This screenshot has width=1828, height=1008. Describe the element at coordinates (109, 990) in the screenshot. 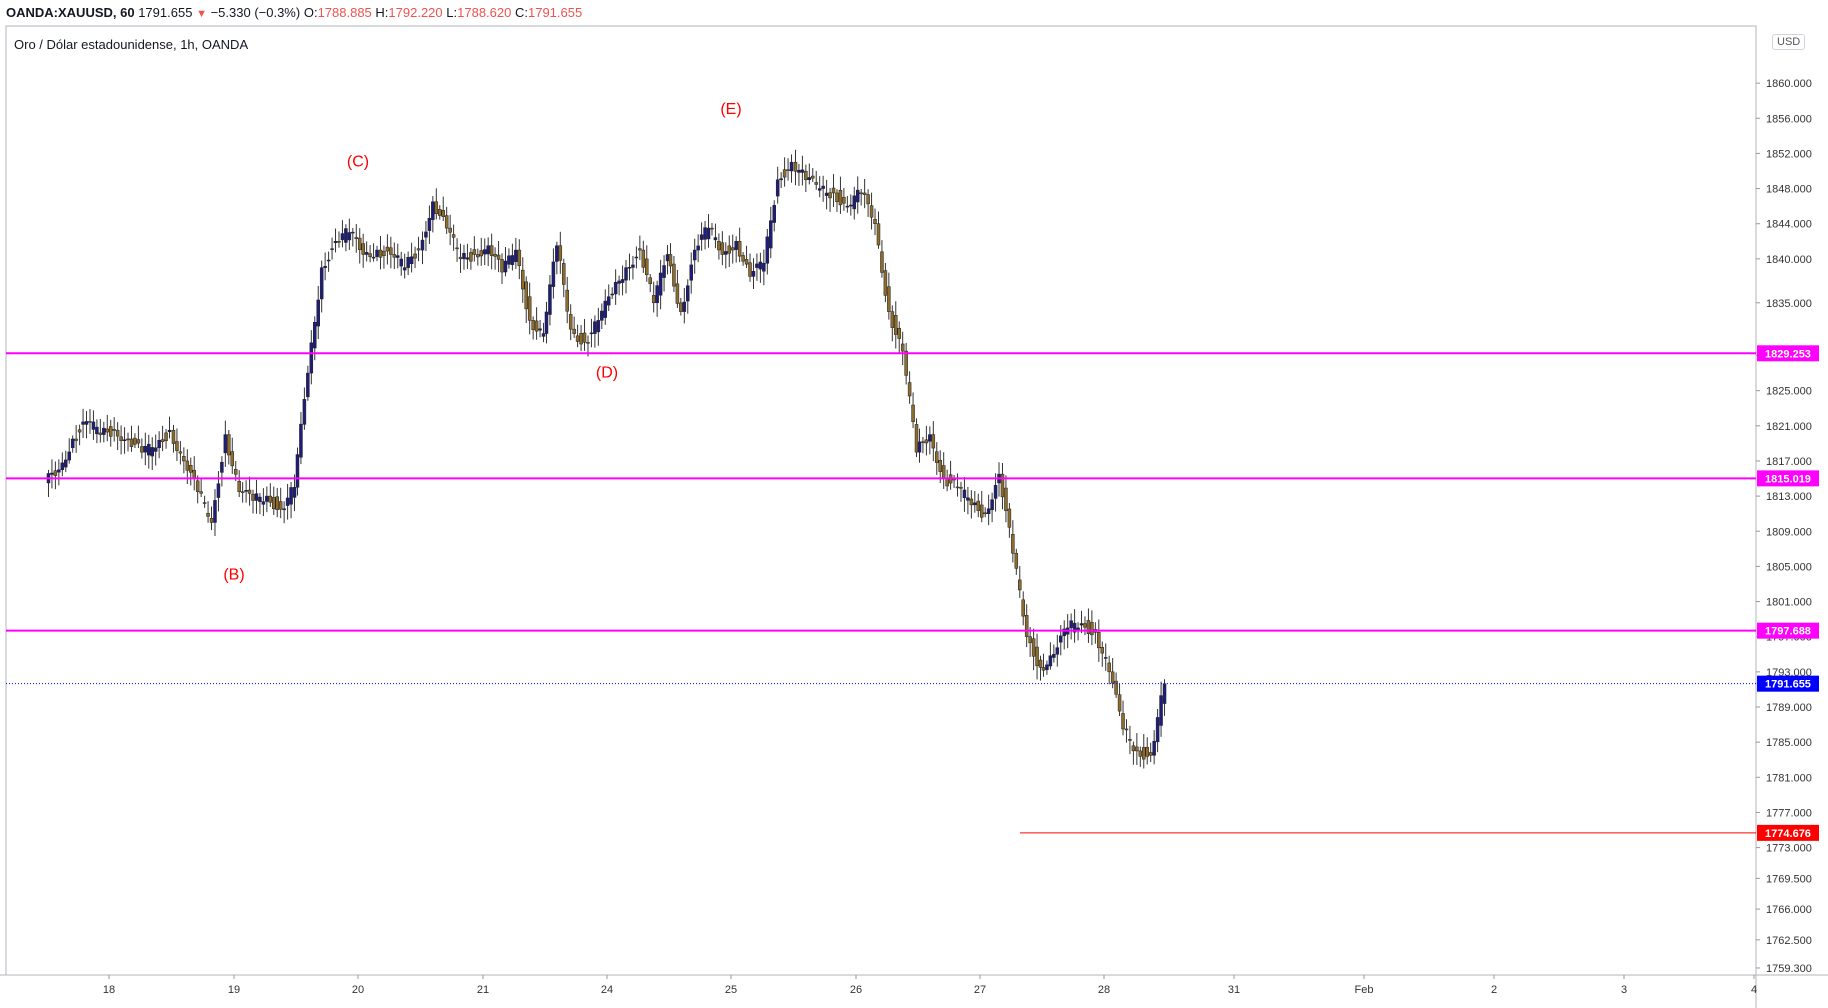

I see `time-tick-label: 18` at that location.